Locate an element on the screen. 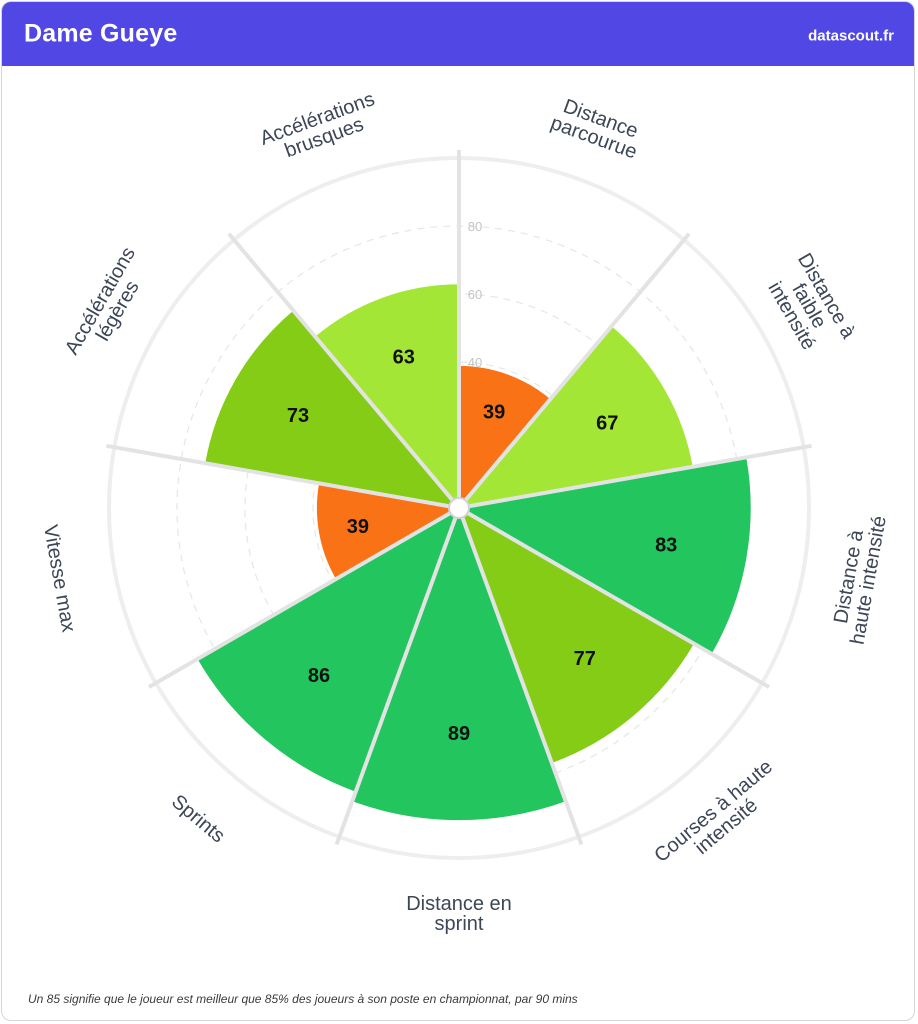 The height and width of the screenshot is (1024, 918). category-label-line: Distance en is located at coordinates (459, 904).